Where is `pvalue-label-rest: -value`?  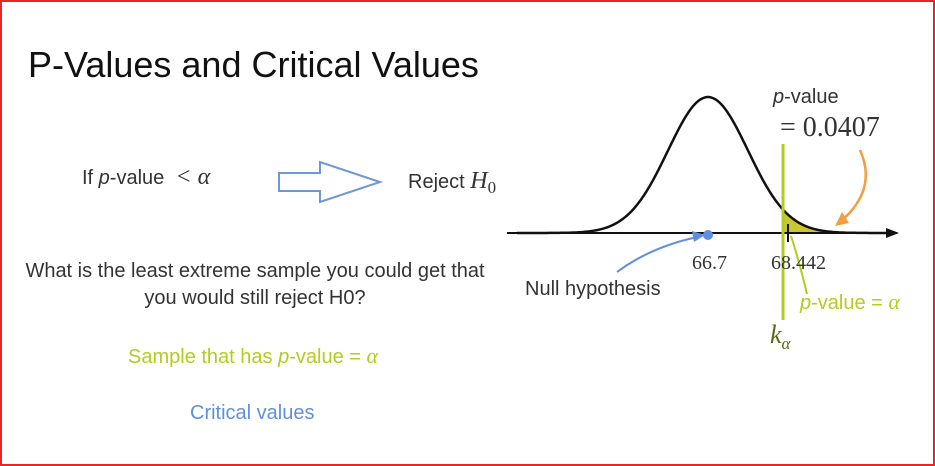
pvalue-label-rest: -value is located at coordinates (811, 97).